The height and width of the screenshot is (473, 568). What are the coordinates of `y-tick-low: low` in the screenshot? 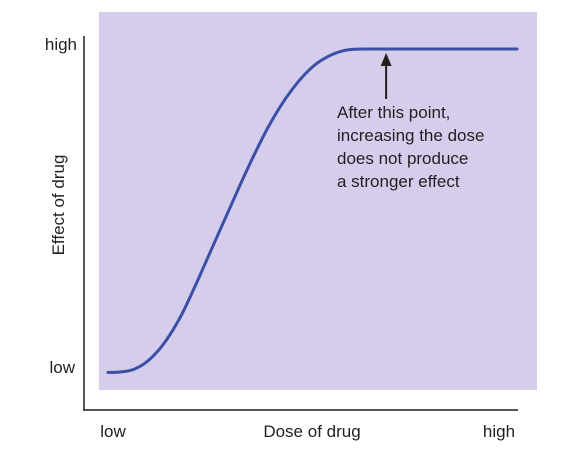 It's located at (62, 367).